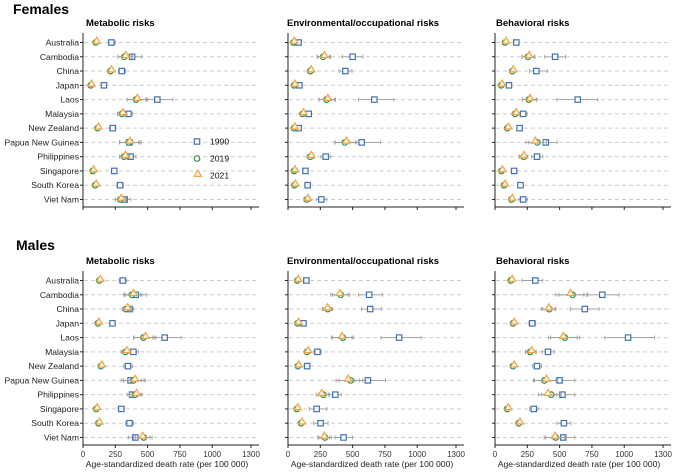  What do you see at coordinates (219, 176) in the screenshot?
I see `legend-label-2021: 2021` at bounding box center [219, 176].